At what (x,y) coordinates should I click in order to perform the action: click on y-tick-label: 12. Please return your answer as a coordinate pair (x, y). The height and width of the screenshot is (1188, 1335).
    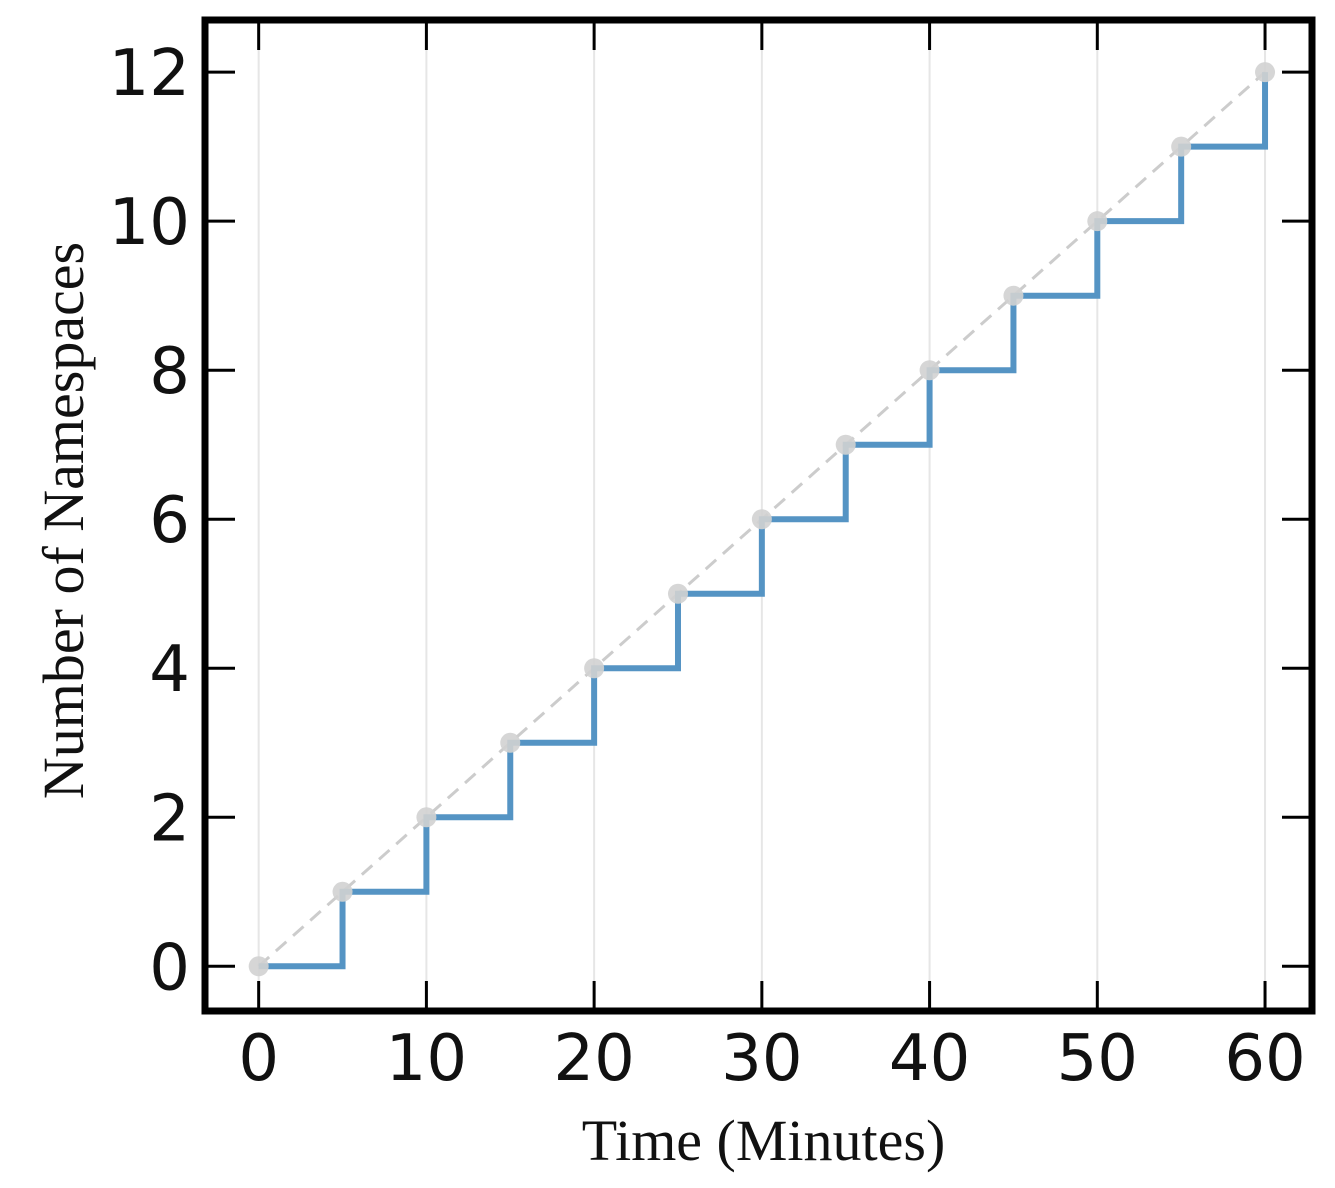
    Looking at the image, I should click on (149, 74).